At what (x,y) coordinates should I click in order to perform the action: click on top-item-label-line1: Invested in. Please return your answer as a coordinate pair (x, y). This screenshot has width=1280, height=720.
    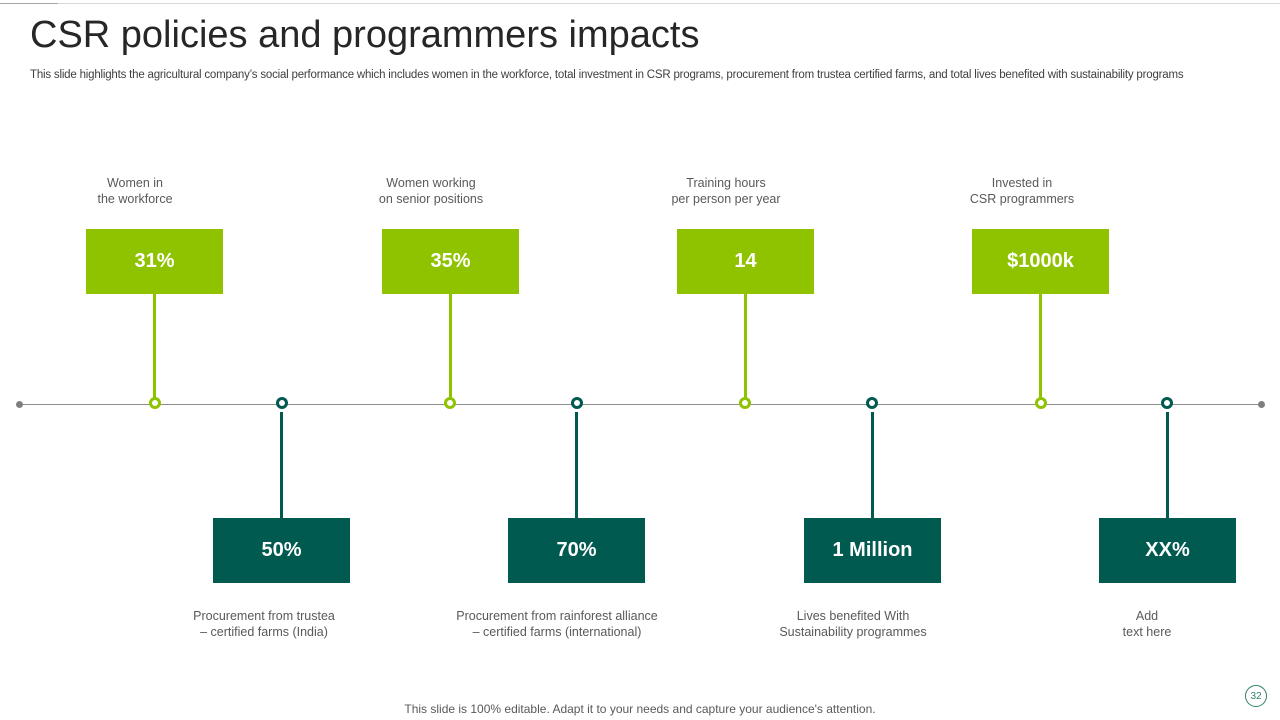
    Looking at the image, I should click on (1022, 183).